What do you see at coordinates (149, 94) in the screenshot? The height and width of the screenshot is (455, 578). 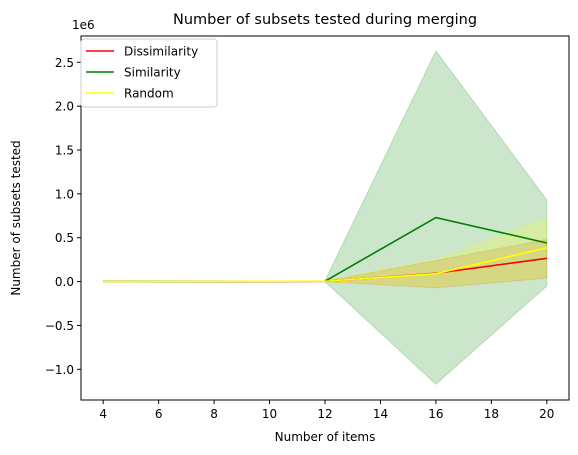 I see `legend-label-random: Random` at bounding box center [149, 94].